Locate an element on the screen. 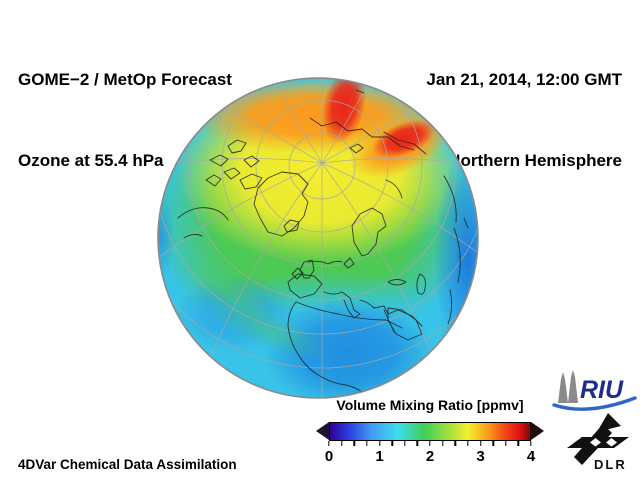 This screenshot has width=640, height=480. colorbar-tick-0: 0 is located at coordinates (329, 456).